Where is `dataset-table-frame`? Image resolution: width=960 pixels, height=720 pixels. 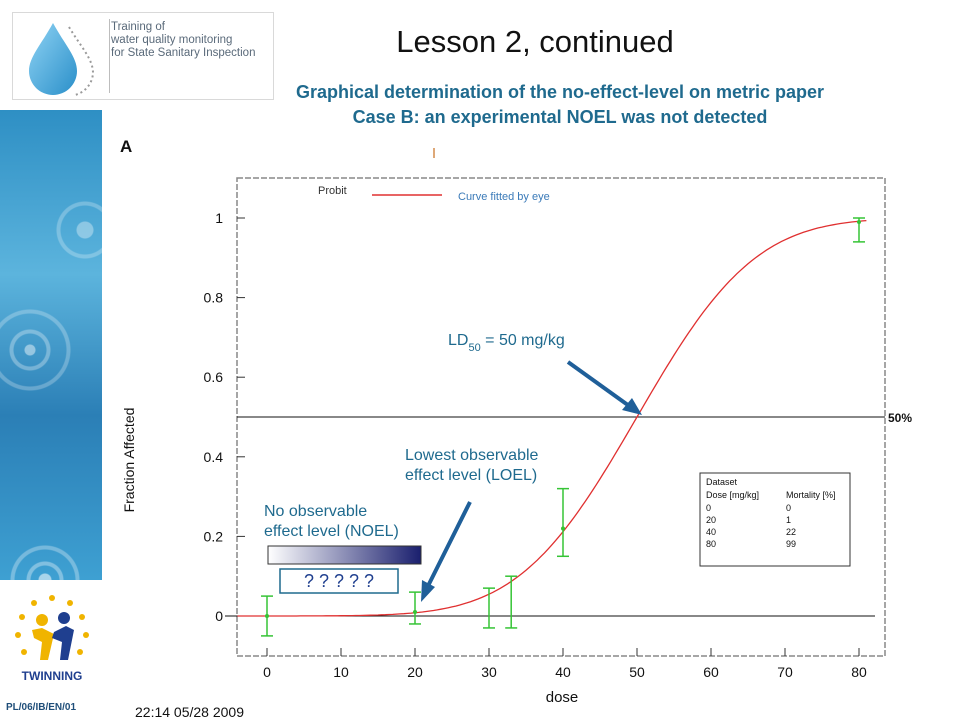 dataset-table-frame is located at coordinates (775, 519).